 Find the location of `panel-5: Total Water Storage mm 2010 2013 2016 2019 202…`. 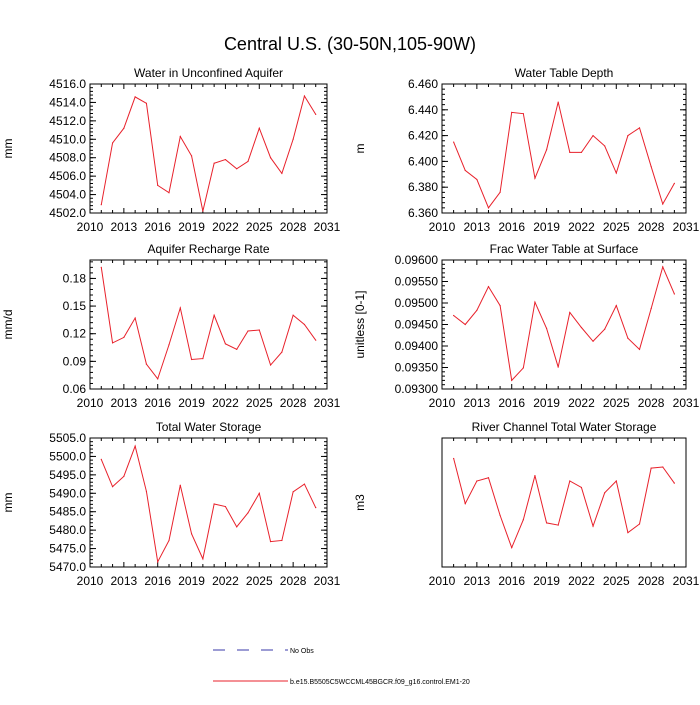

panel-5: Total Water Storage mm 2010 2013 2016 2019 202… is located at coordinates (171, 504).